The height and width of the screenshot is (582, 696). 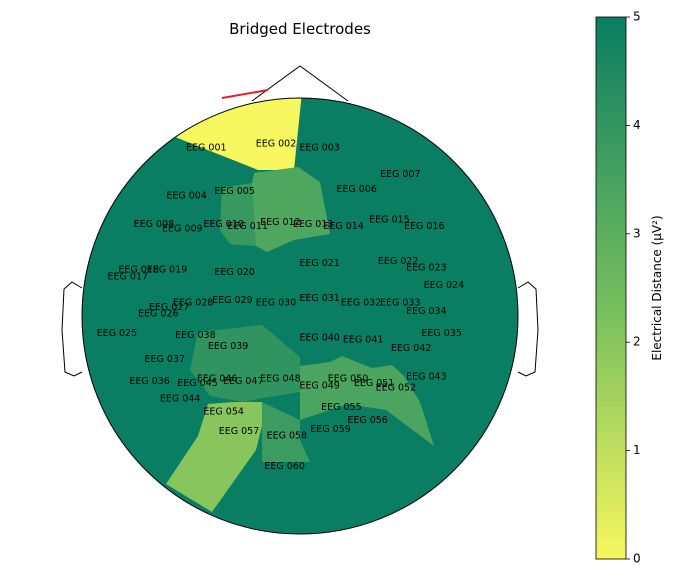 I want to click on electrode-label: EEG 005, so click(x=234, y=191).